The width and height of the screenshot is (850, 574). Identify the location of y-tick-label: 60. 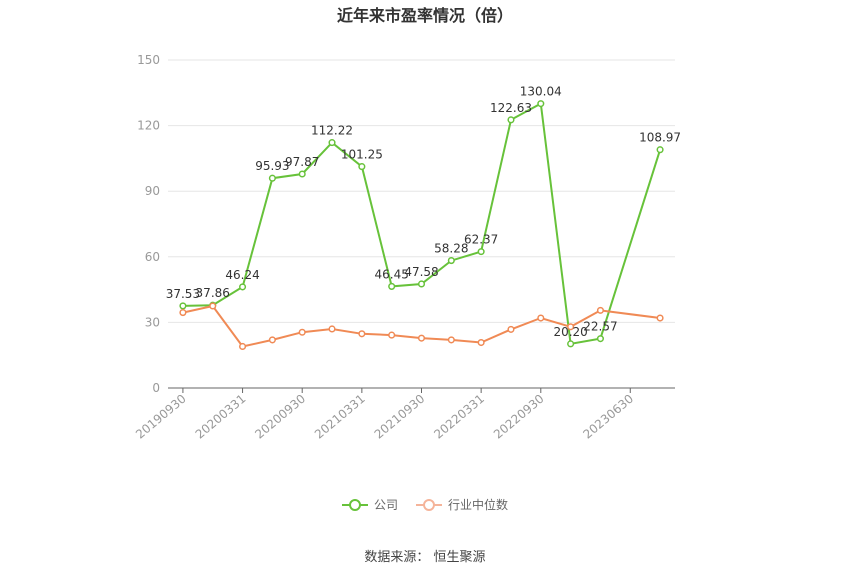
(152, 257).